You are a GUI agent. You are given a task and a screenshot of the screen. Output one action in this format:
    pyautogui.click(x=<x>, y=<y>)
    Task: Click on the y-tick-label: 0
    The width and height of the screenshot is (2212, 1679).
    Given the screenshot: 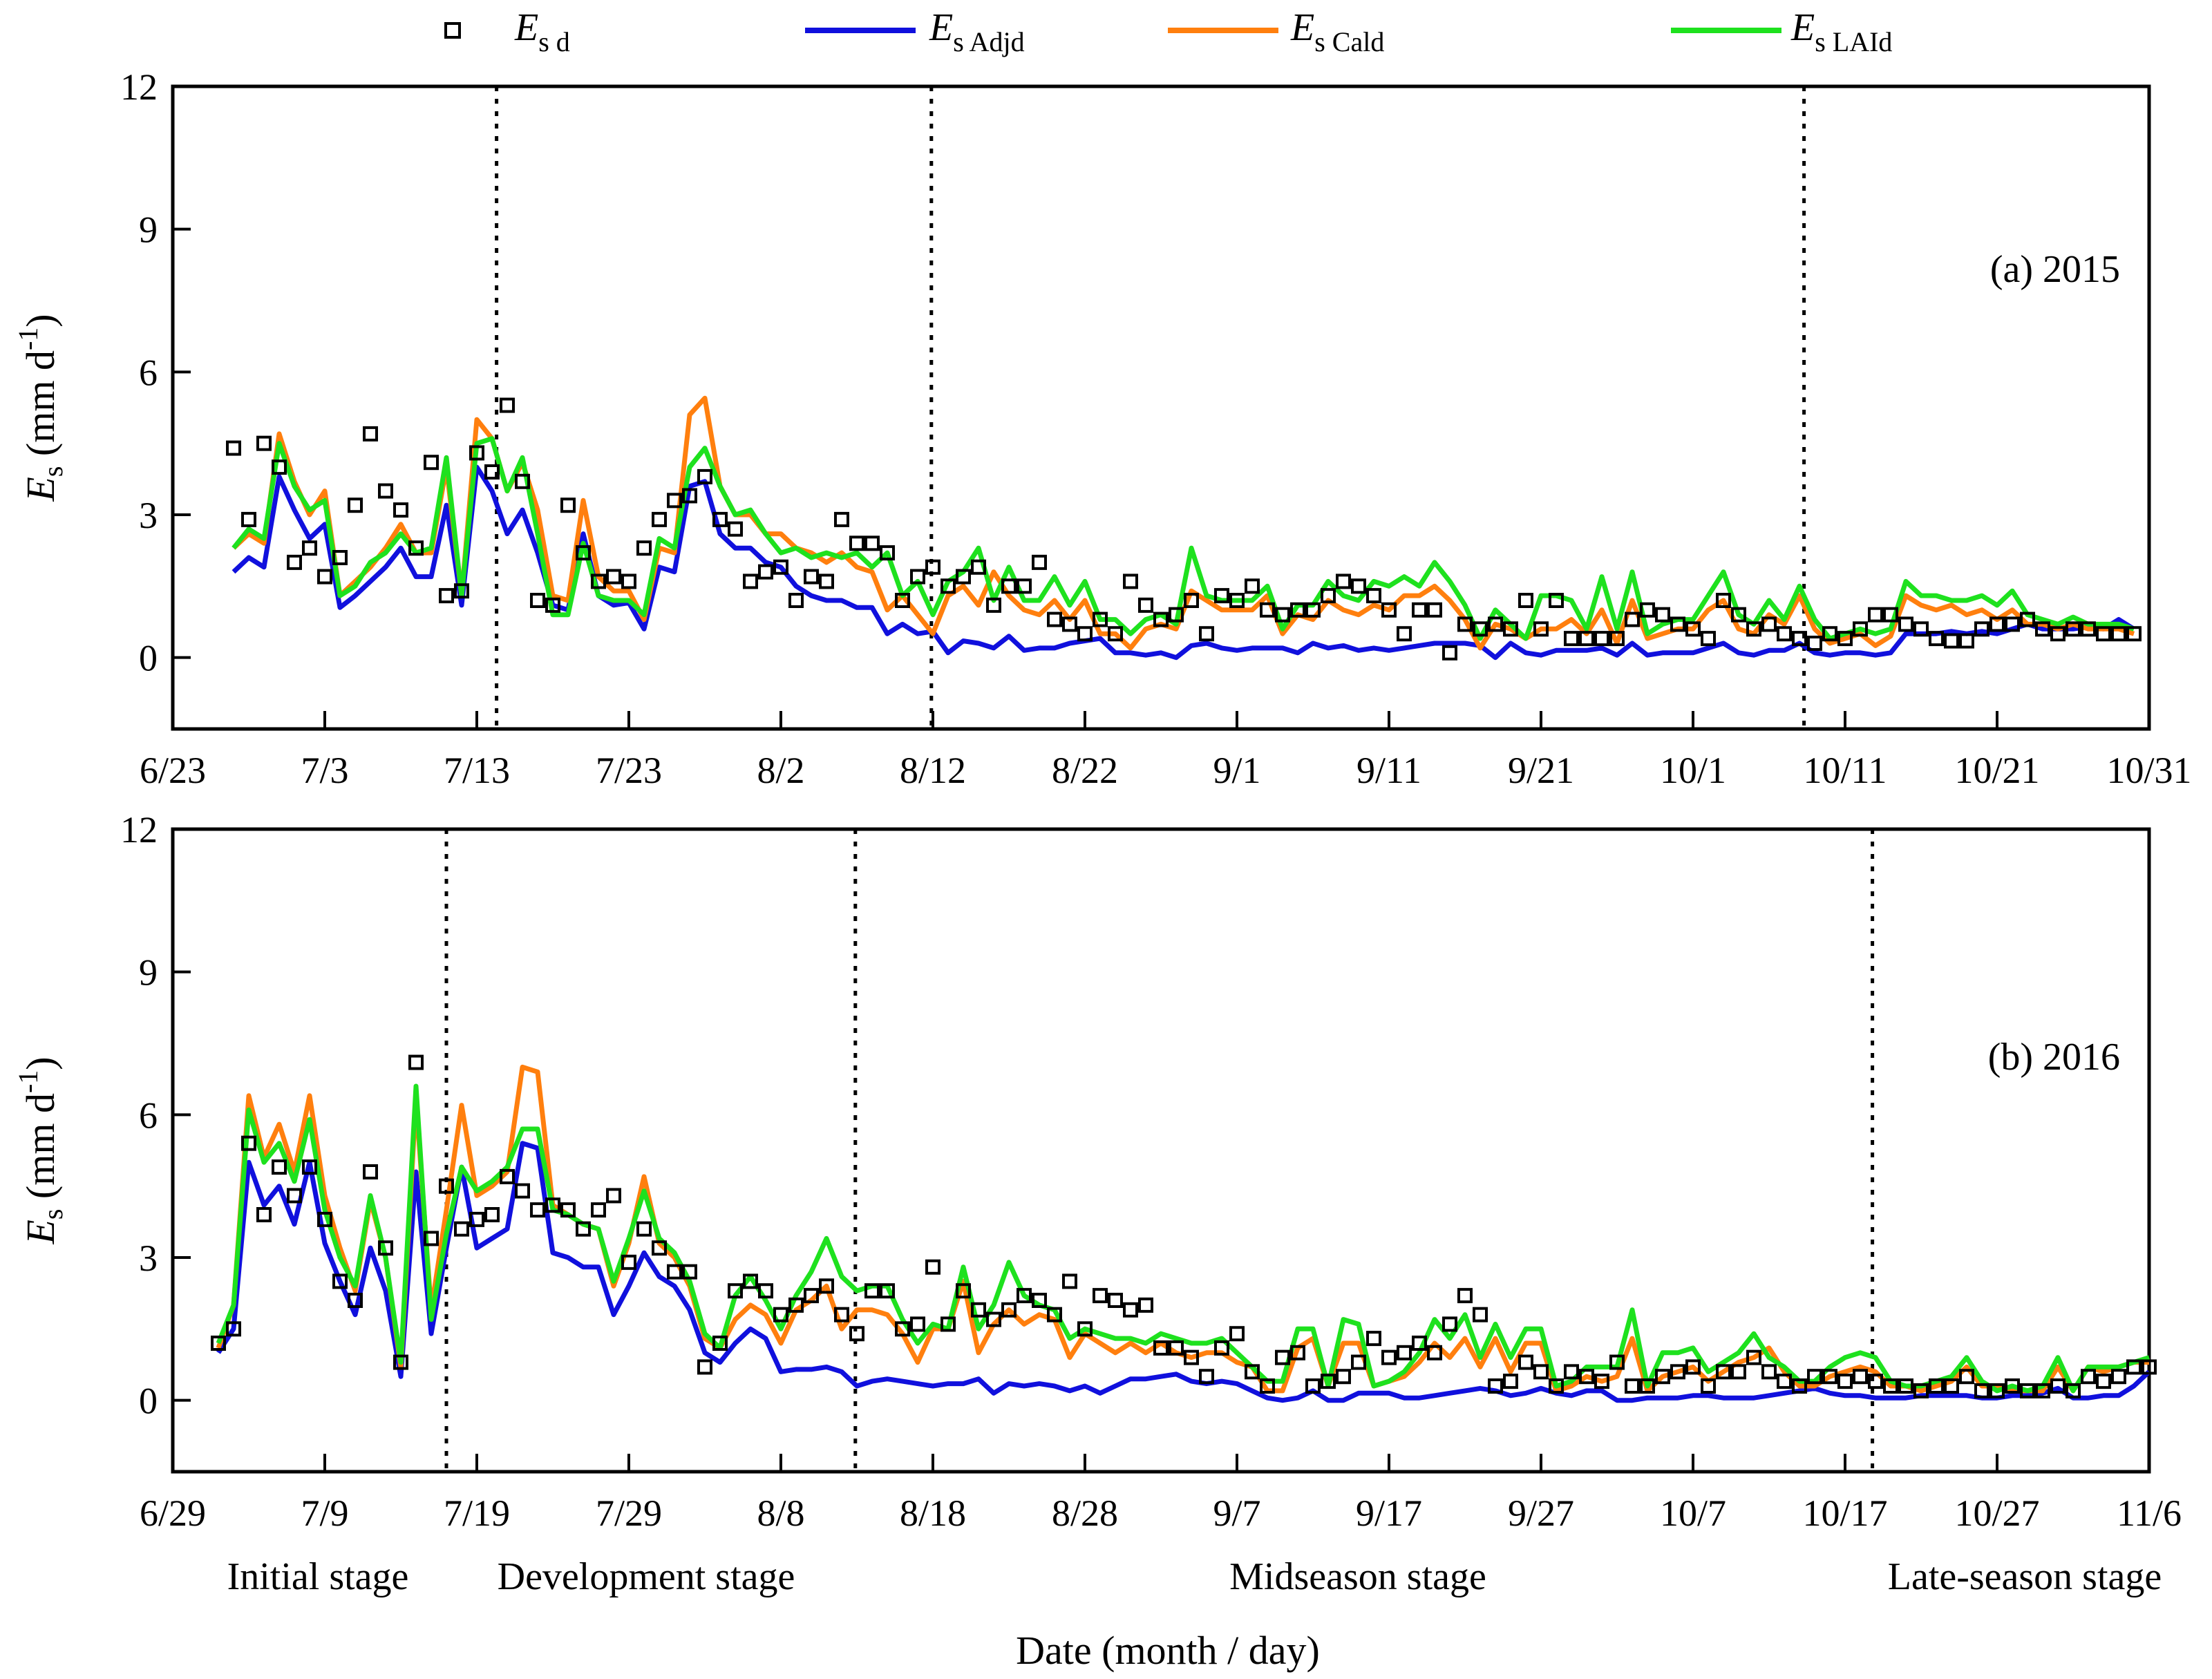 What is the action you would take?
    pyautogui.click(x=148, y=1401)
    